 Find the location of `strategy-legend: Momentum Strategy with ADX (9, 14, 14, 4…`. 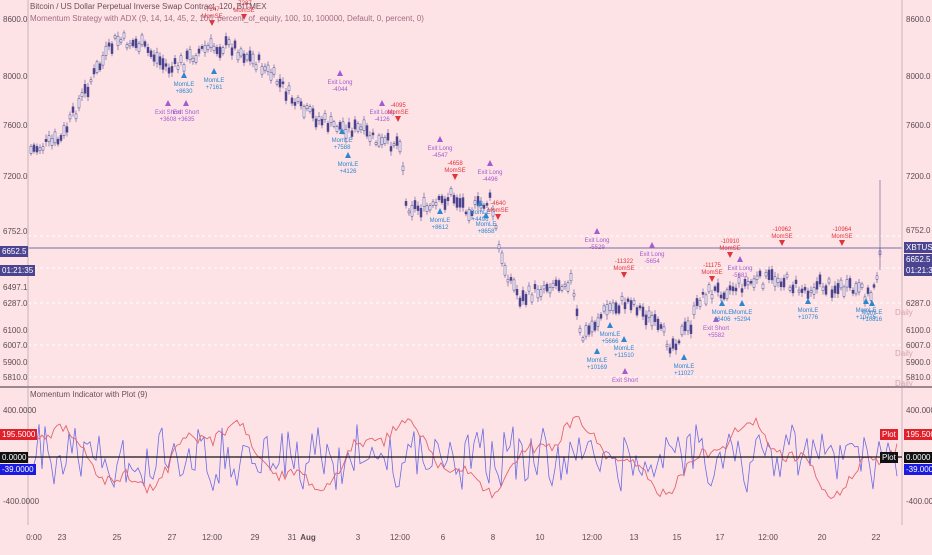

strategy-legend: Momentum Strategy with ADX (9, 14, 14, 4… is located at coordinates (227, 18).